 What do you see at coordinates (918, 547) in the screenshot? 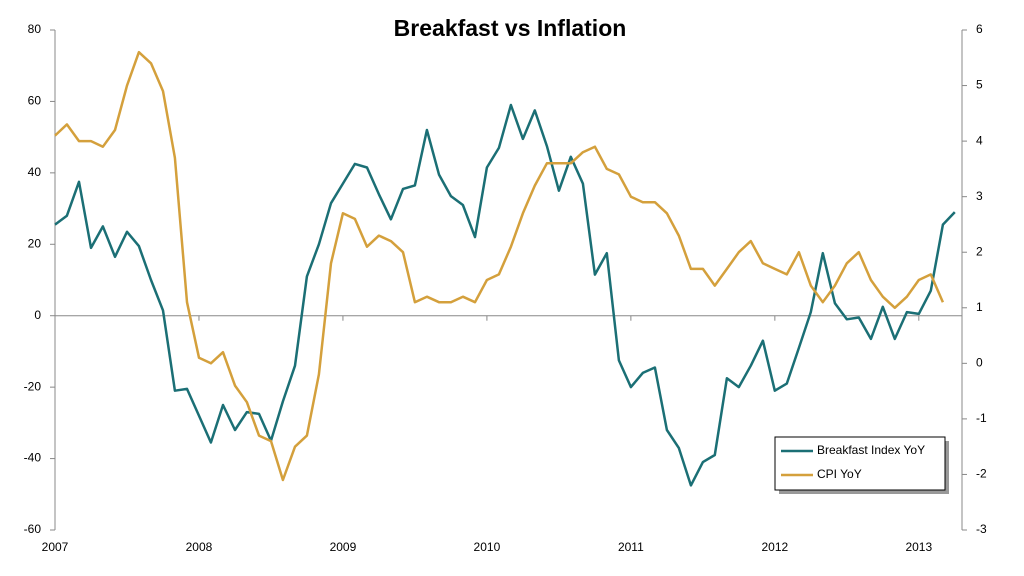
I see `x-tick-label: 2013` at bounding box center [918, 547].